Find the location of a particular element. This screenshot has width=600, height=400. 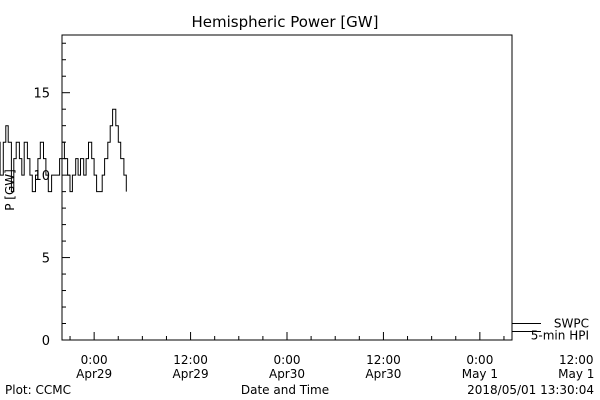

y-tick-label: 15 is located at coordinates (41, 94).